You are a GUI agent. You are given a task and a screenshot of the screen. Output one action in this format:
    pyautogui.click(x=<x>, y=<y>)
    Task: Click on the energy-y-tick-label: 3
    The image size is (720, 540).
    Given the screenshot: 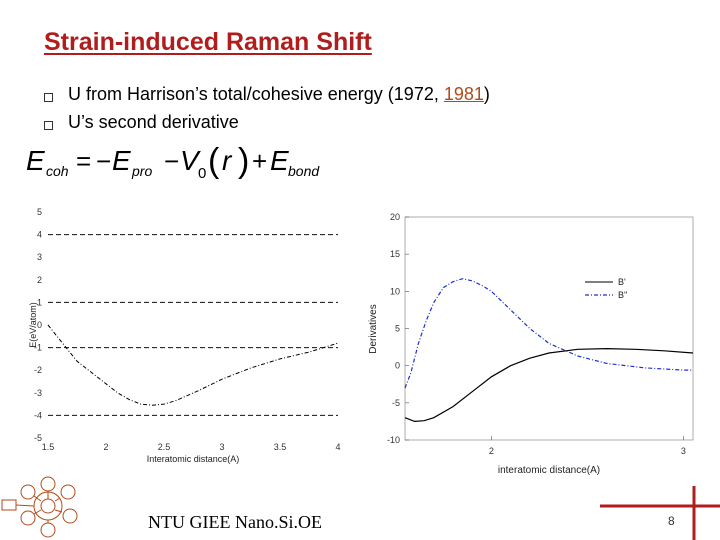 What is the action you would take?
    pyautogui.click(x=39, y=257)
    